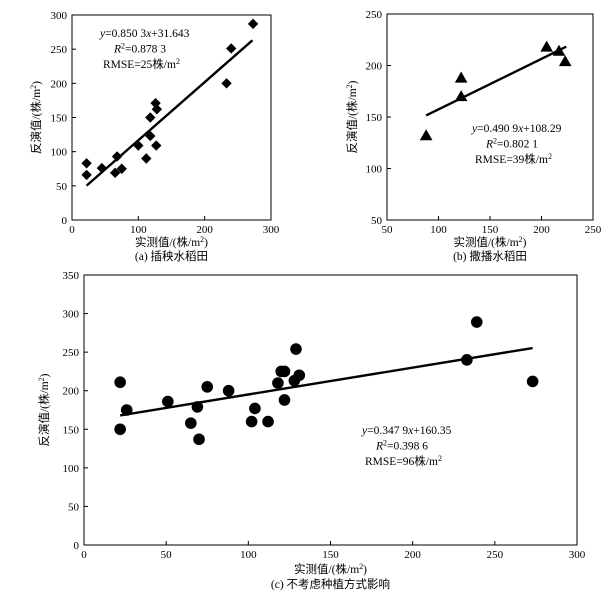 The width and height of the screenshot is (611, 600). What do you see at coordinates (144, 34) in the screenshot?
I see `regression-equation: y=0.850 3x+31.643` at bounding box center [144, 34].